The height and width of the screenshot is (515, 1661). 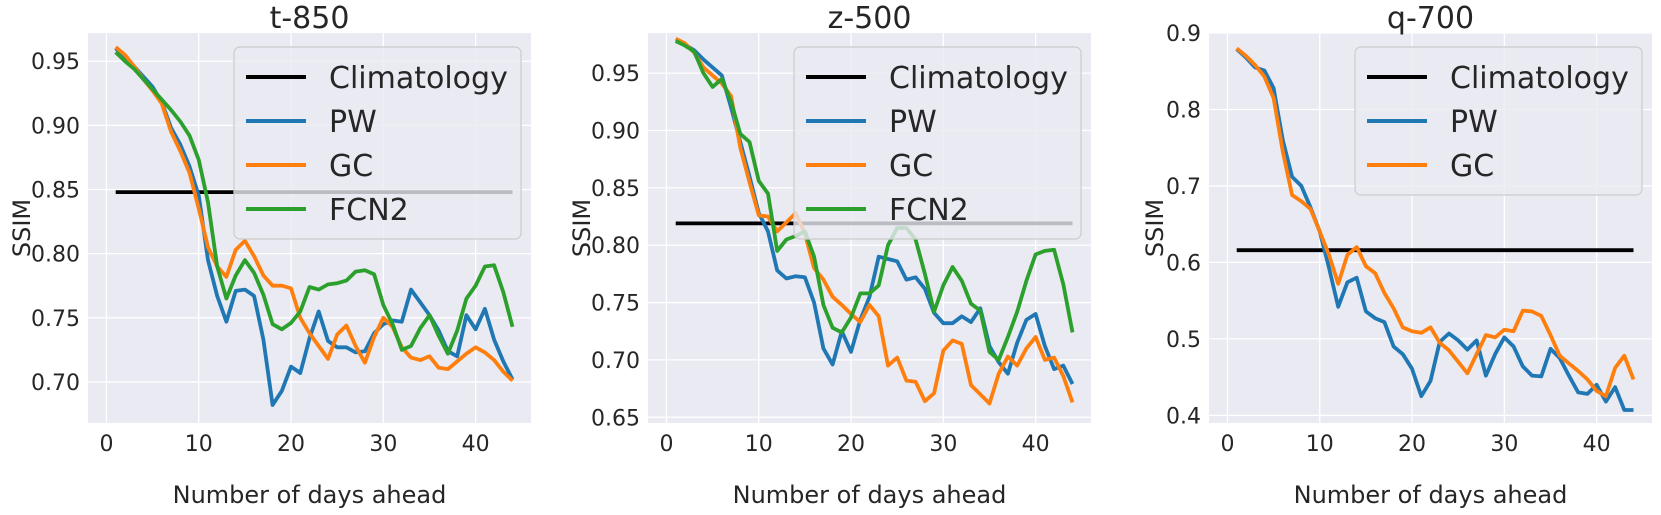 What do you see at coordinates (1430, 18) in the screenshot?
I see `chart-title: q-700` at bounding box center [1430, 18].